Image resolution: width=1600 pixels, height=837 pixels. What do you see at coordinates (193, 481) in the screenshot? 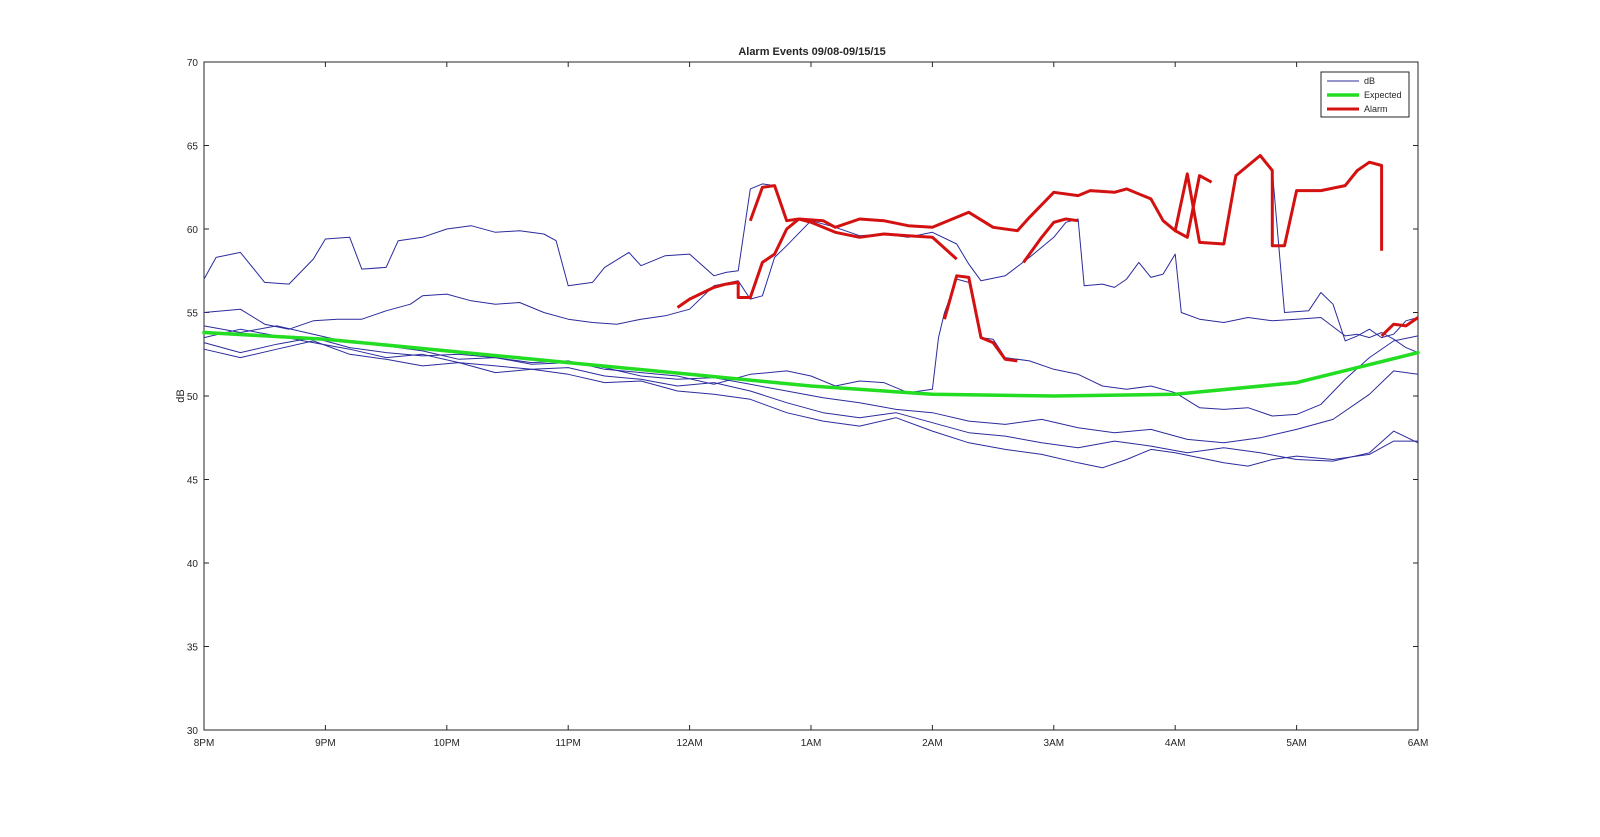
I see `y-tick-label: 45` at bounding box center [193, 481].